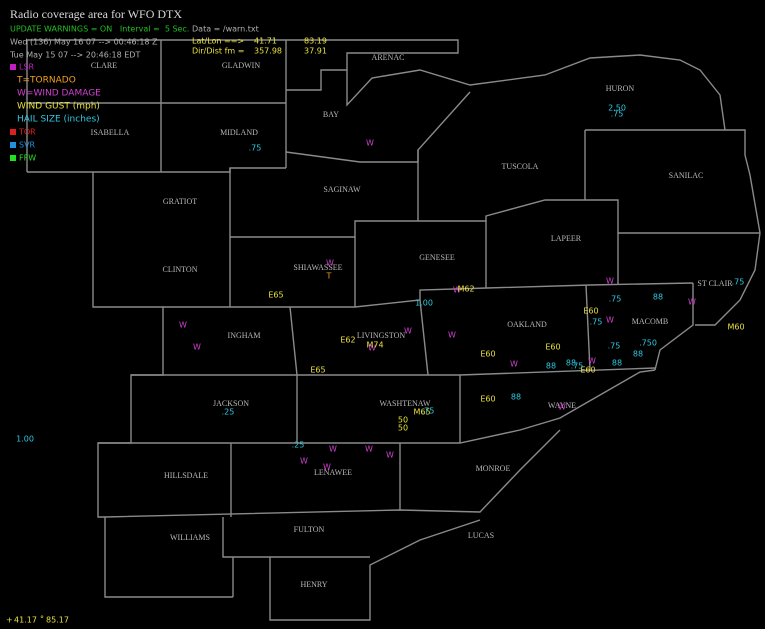 Image resolution: width=765 pixels, height=629 pixels. I want to click on county-label: LIVINGSTON, so click(381, 335).